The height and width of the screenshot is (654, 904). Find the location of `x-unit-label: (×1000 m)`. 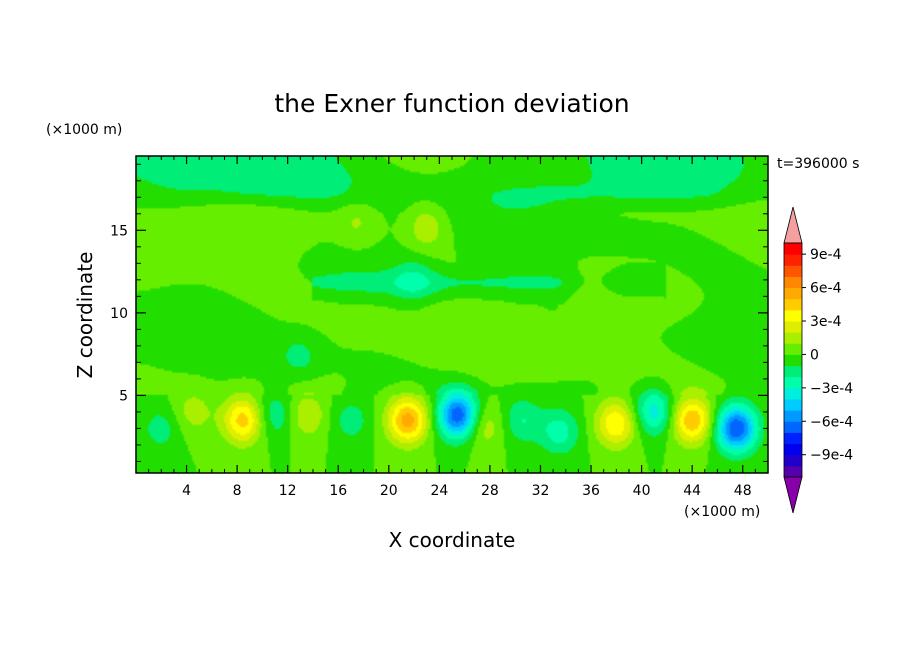

x-unit-label: (×1000 m) is located at coordinates (722, 512).